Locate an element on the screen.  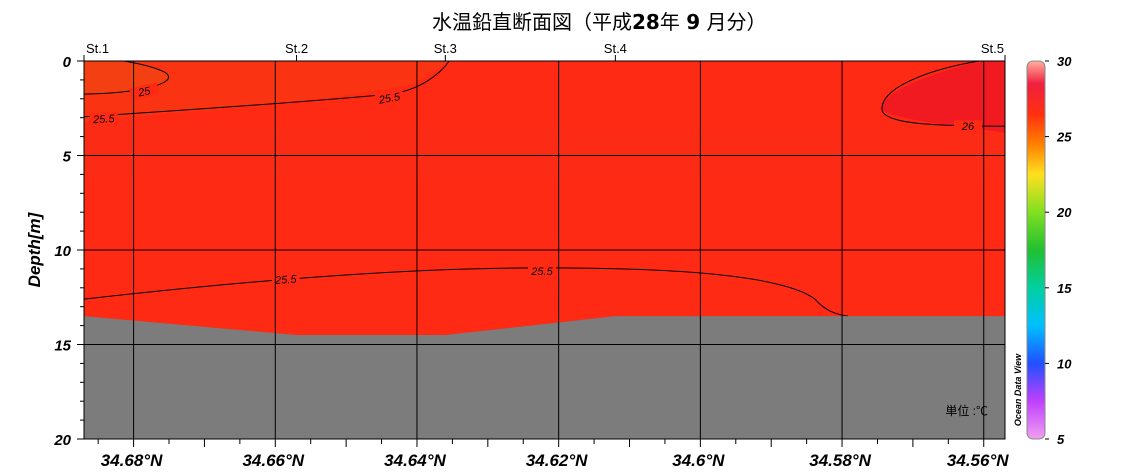
colorbar-tick-label: 25 is located at coordinates (1064, 137).